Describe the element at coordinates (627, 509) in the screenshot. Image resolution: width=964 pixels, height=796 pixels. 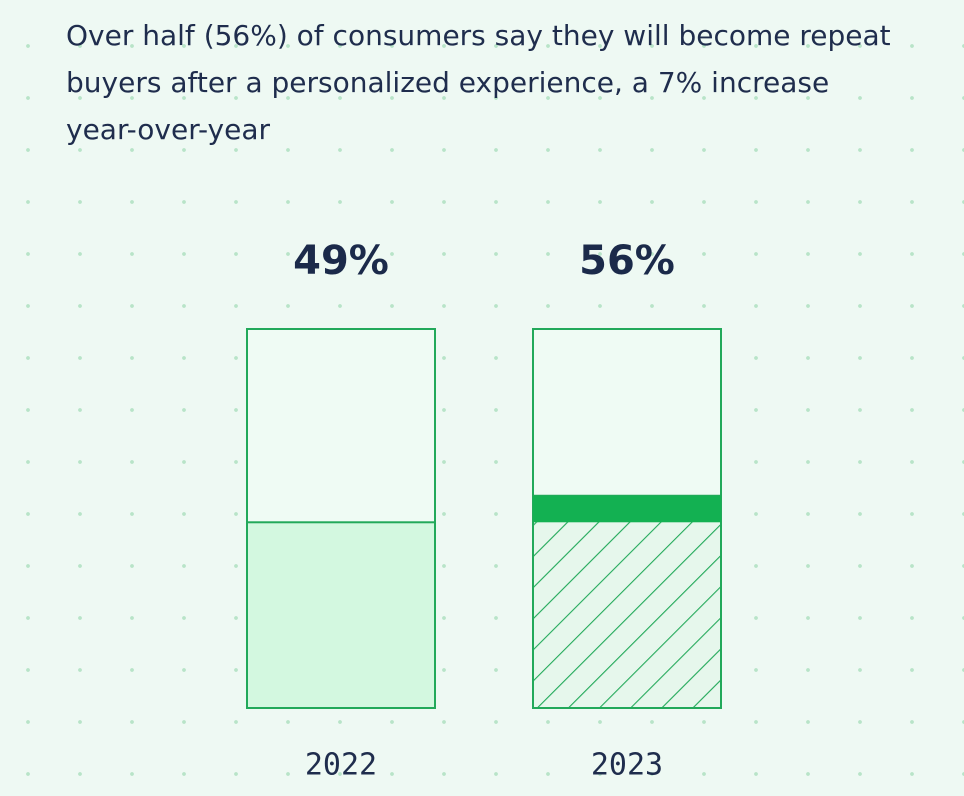
I see `bar-increase` at that location.